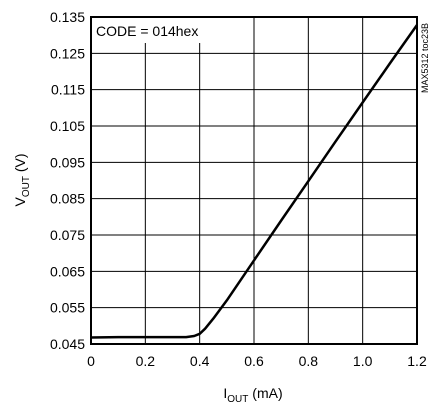 This screenshot has height=404, width=430. What do you see at coordinates (67, 126) in the screenshot?
I see `y-tick-label: 0.105` at bounding box center [67, 126].